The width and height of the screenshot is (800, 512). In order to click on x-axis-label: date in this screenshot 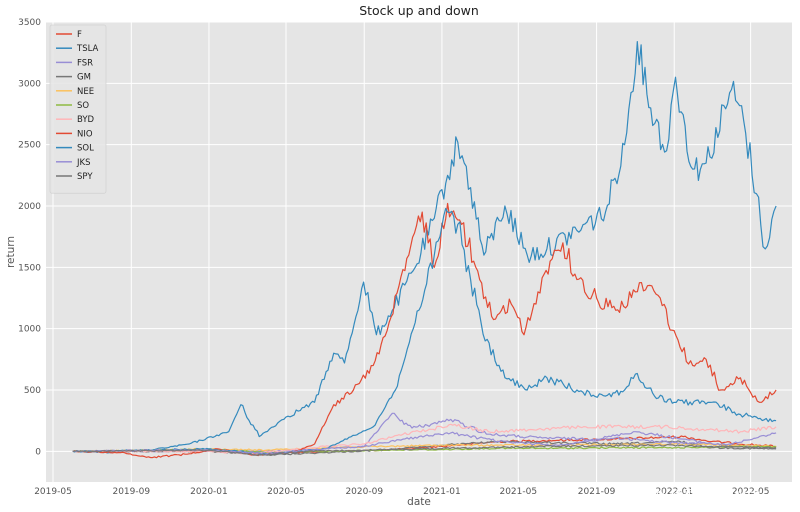, I will do `click(419, 502)`.